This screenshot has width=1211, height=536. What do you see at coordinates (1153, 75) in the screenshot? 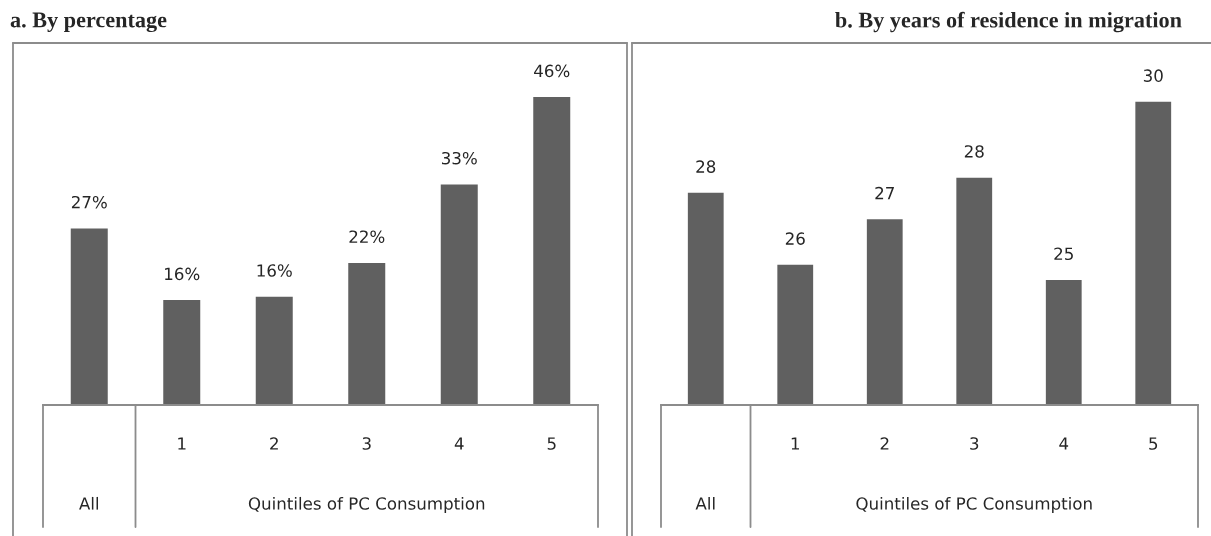
I see `data-label: 30` at bounding box center [1153, 75].